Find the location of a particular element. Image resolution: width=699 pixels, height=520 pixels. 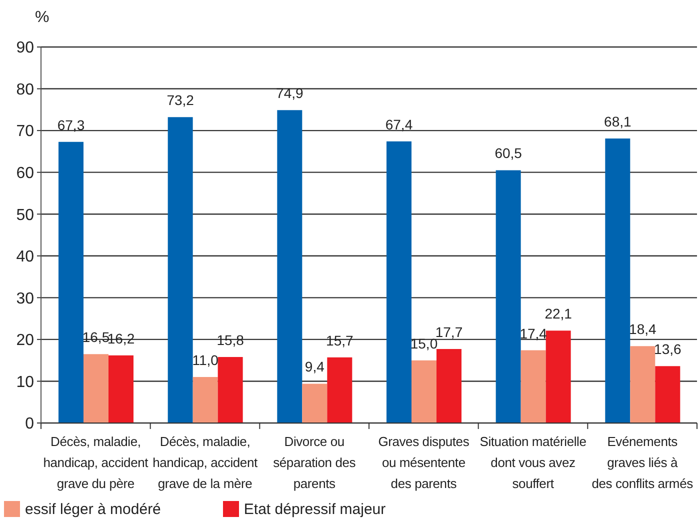

x-tick-label: Décès, maladie, handicap, accident grave de la mère is located at coordinates (205, 462).